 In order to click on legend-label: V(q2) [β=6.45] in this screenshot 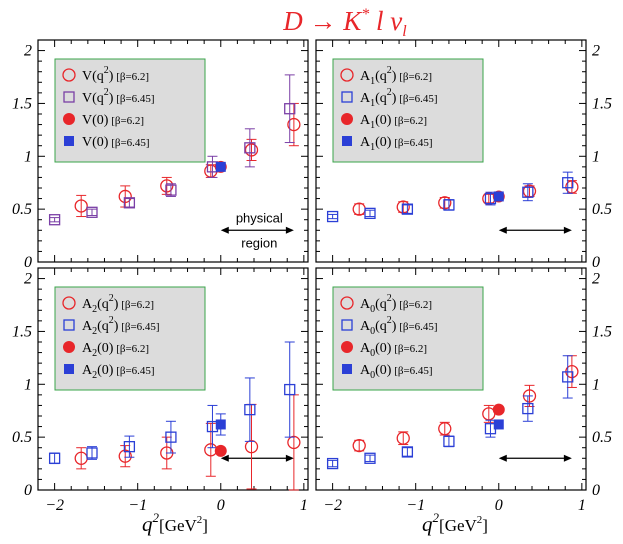, I will do `click(118, 96)`.